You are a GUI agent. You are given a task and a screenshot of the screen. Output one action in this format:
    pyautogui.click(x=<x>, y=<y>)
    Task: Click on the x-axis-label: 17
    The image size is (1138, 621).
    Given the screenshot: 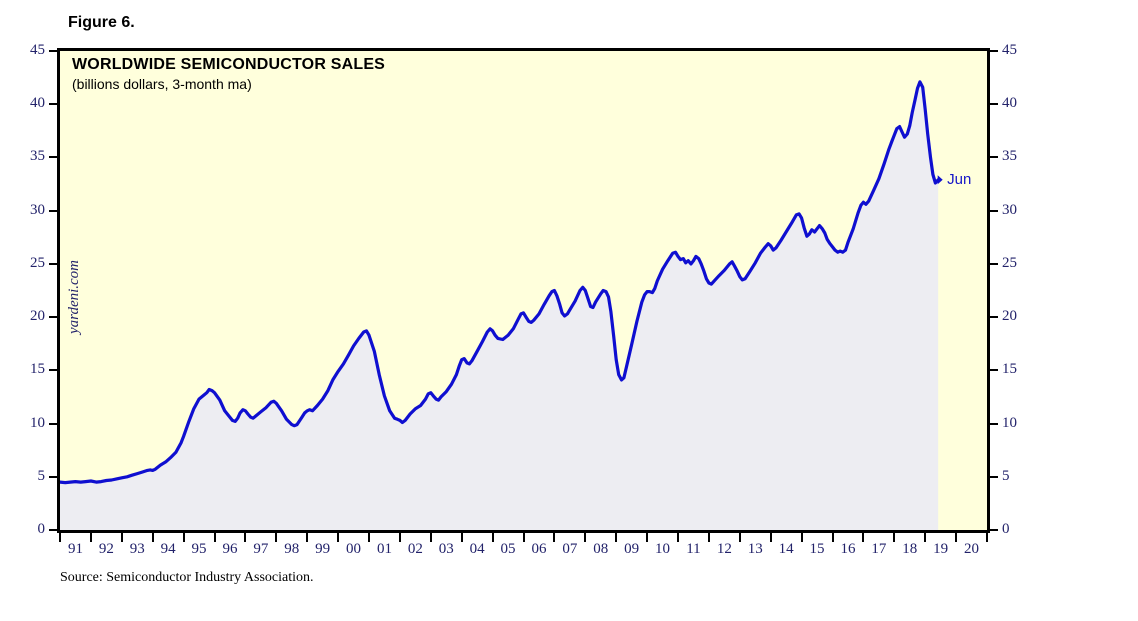 What is the action you would take?
    pyautogui.click(x=879, y=549)
    